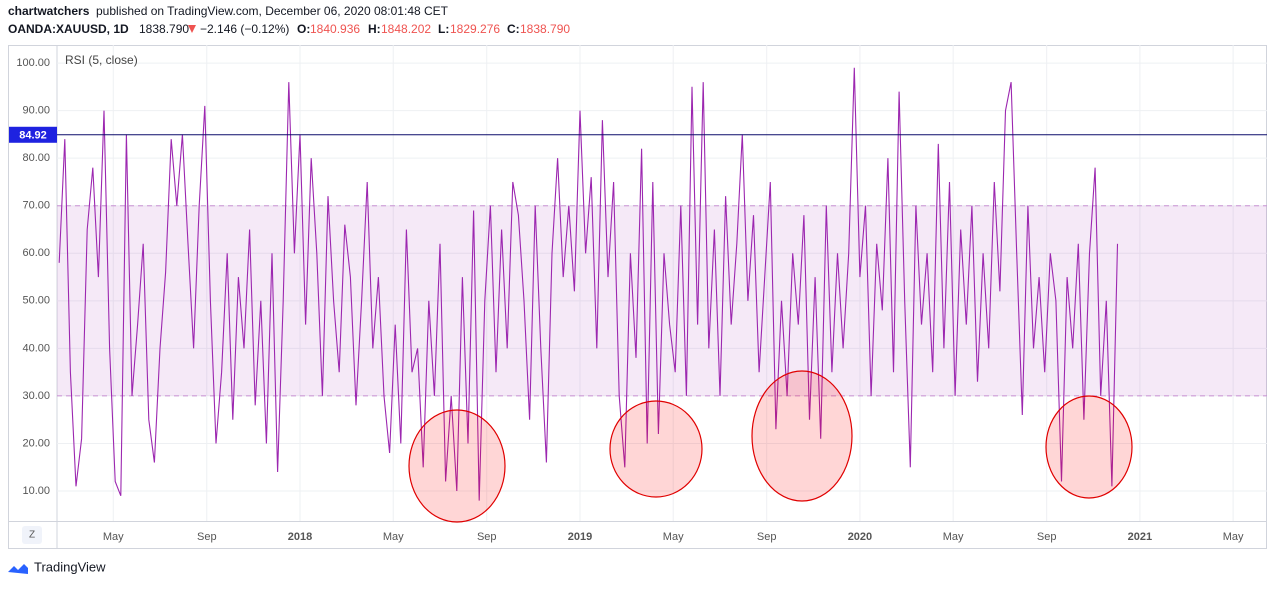  Describe the element at coordinates (33, 63) in the screenshot. I see `y-tick-label: 100.00` at that location.